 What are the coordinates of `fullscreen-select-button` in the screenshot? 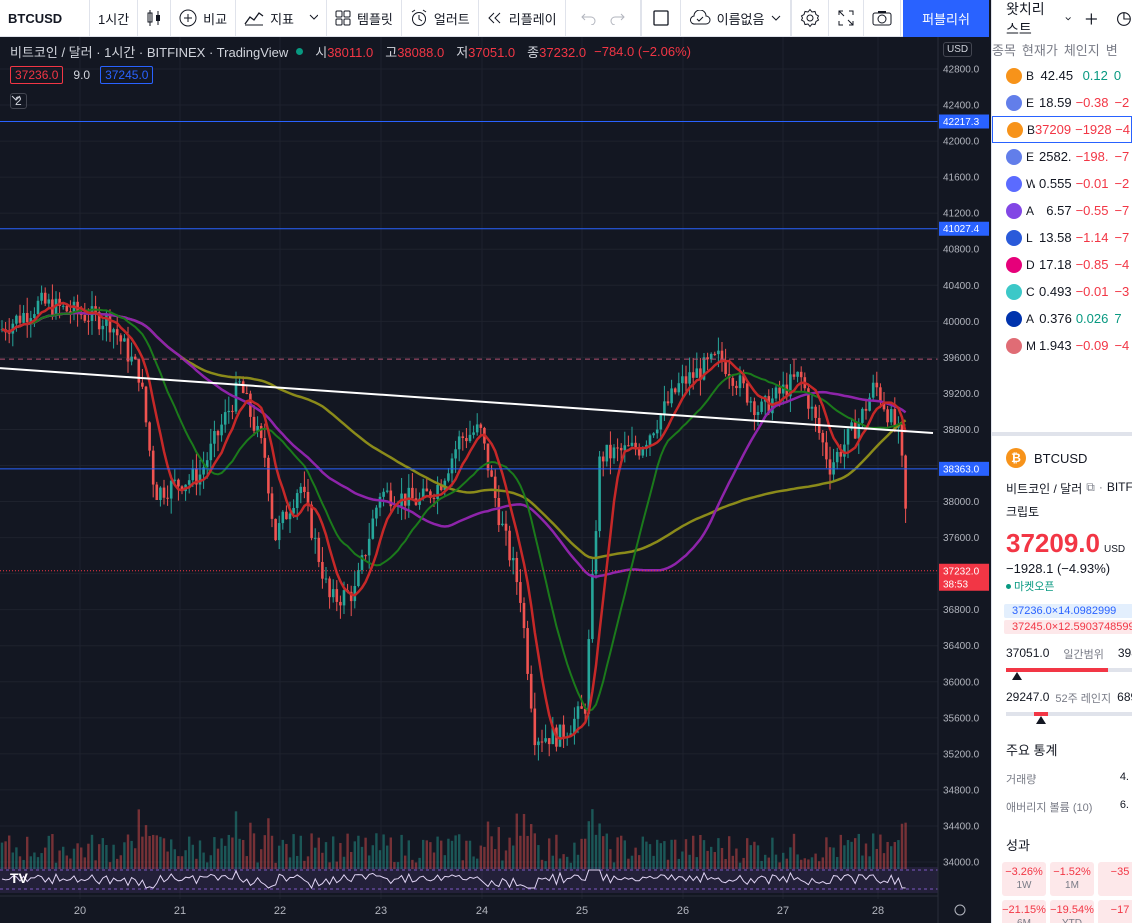 It's located at (660, 18).